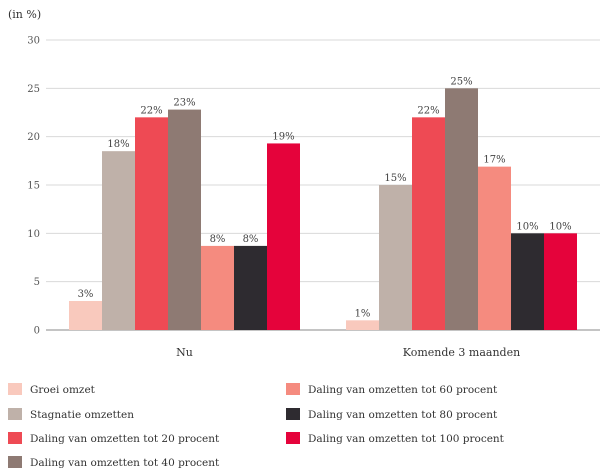  What do you see at coordinates (406, 439) in the screenshot?
I see `legend-label: Daling van omzetten tot 100 procent` at bounding box center [406, 439].